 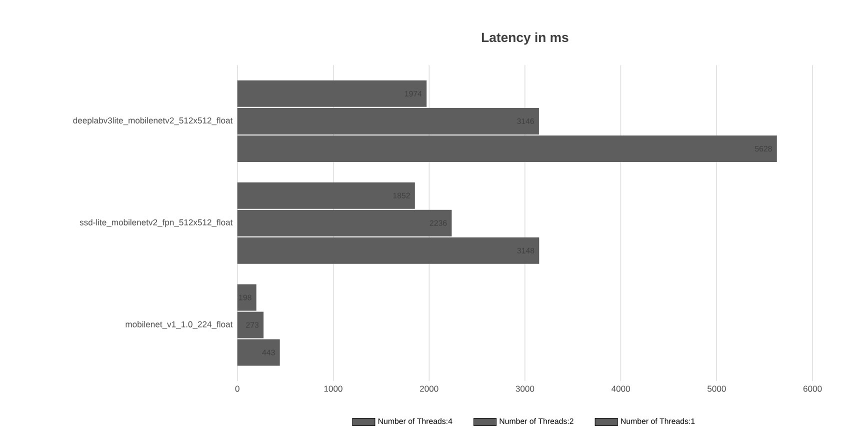 What do you see at coordinates (717, 388) in the screenshot?
I see `x-tick-label: 5000` at bounding box center [717, 388].